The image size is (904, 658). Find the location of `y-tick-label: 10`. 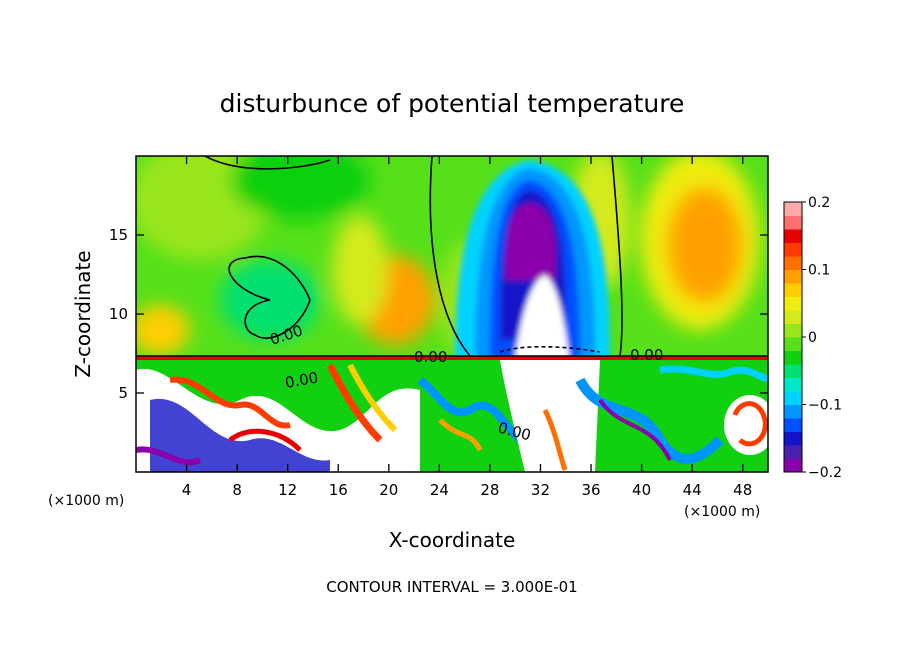

y-tick-label: 10 is located at coordinates (118, 314).